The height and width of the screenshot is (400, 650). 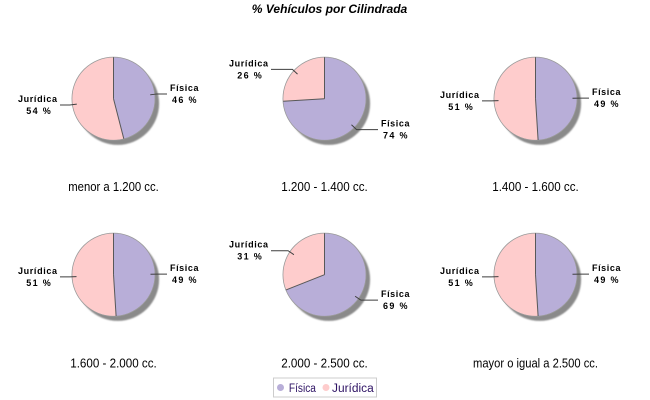 I want to click on svg-text: mayor o igual a 2.500 cc., so click(x=535, y=363).